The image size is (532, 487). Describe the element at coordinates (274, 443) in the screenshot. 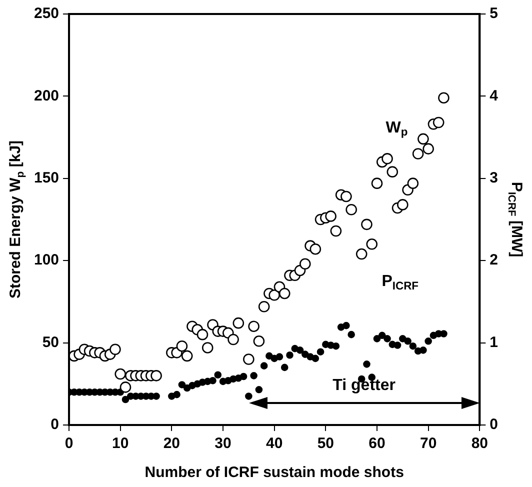

I see `x-tick-label: 40` at that location.